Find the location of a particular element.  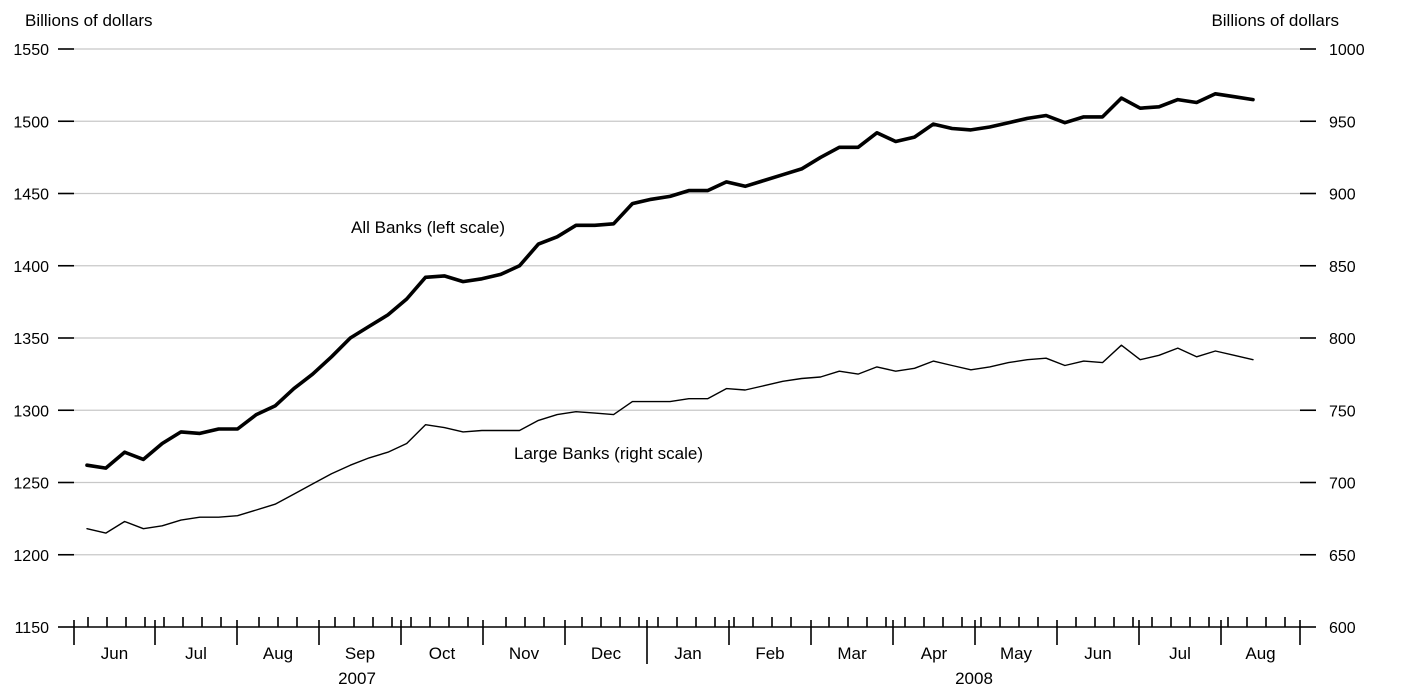

left-axis: 1150 1200 1250 1300 1350 1400 1450 1500 1550 is located at coordinates (43, 339).